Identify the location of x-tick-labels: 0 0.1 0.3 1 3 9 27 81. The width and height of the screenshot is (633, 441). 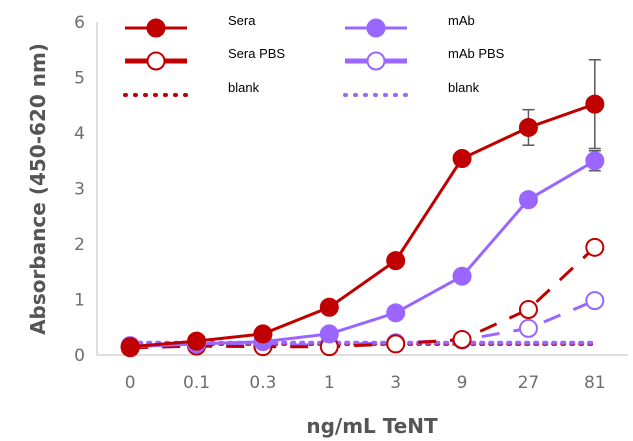
(365, 383).